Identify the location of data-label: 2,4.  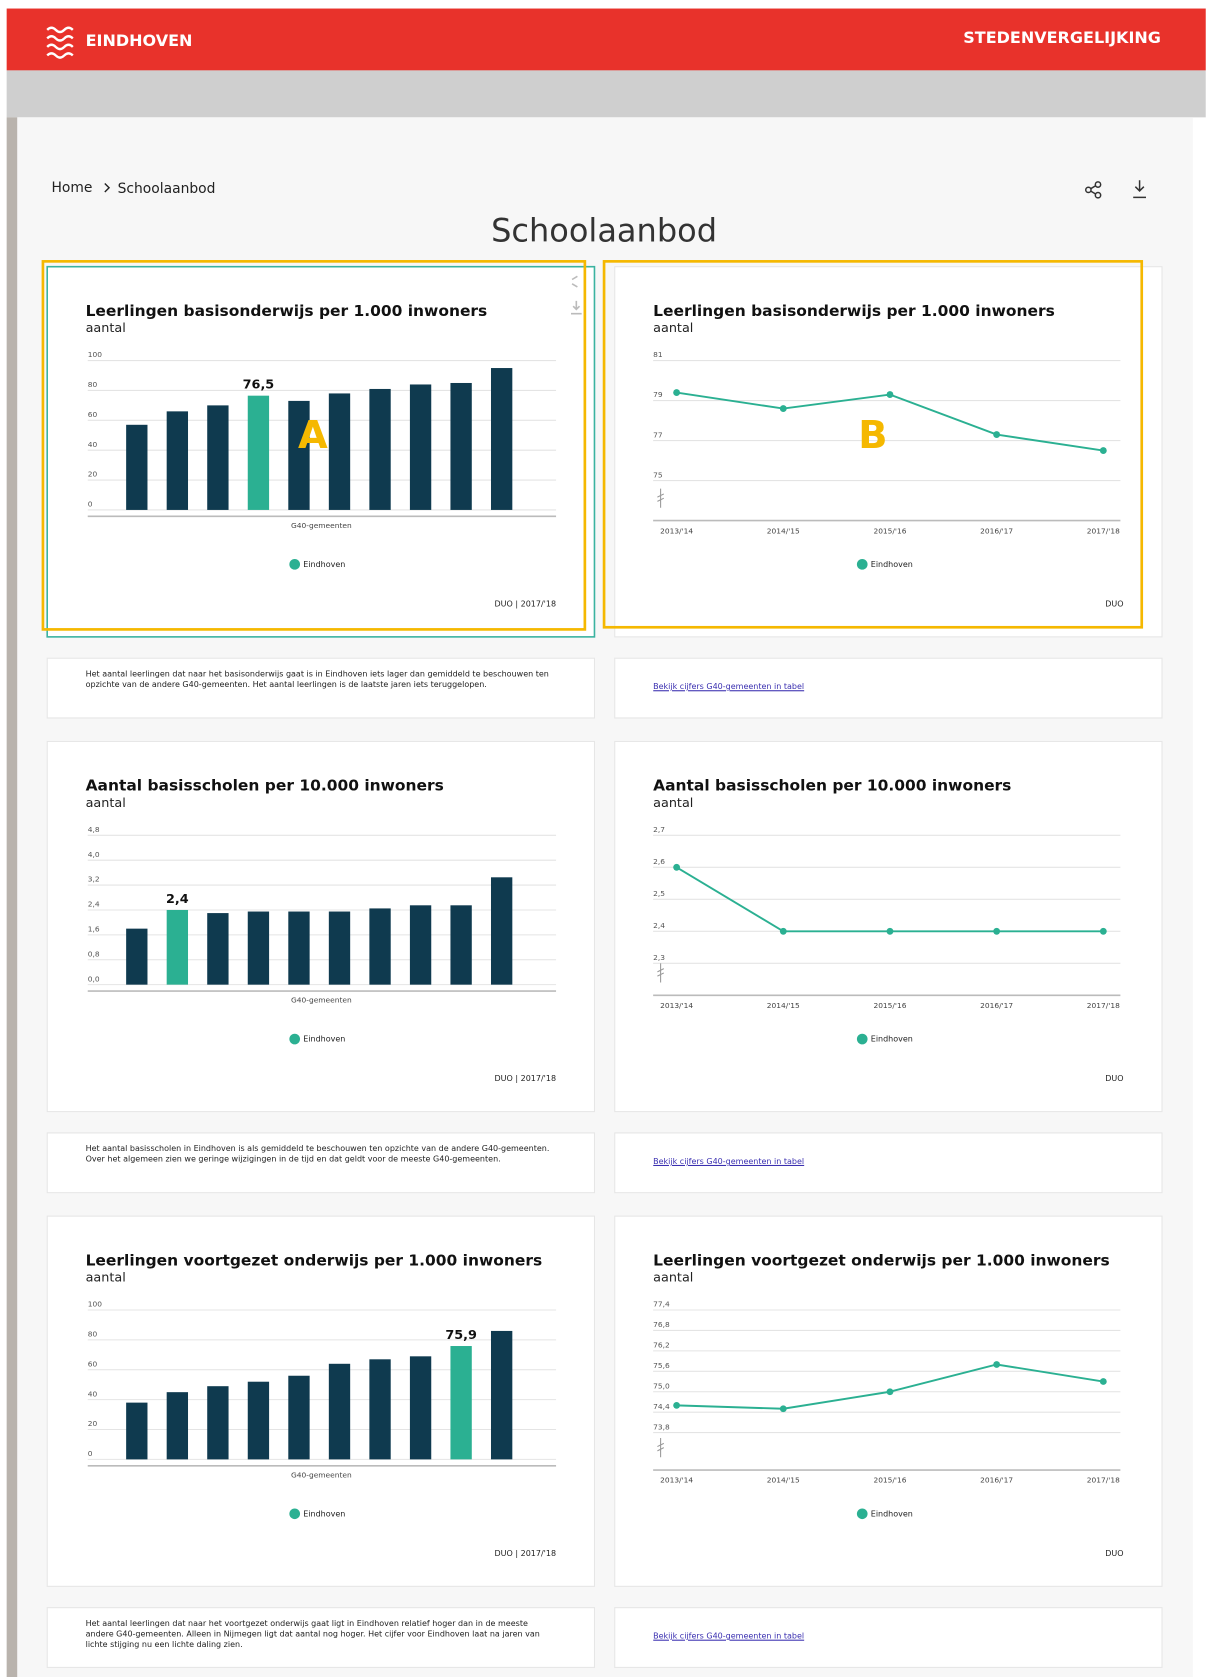
(177, 899).